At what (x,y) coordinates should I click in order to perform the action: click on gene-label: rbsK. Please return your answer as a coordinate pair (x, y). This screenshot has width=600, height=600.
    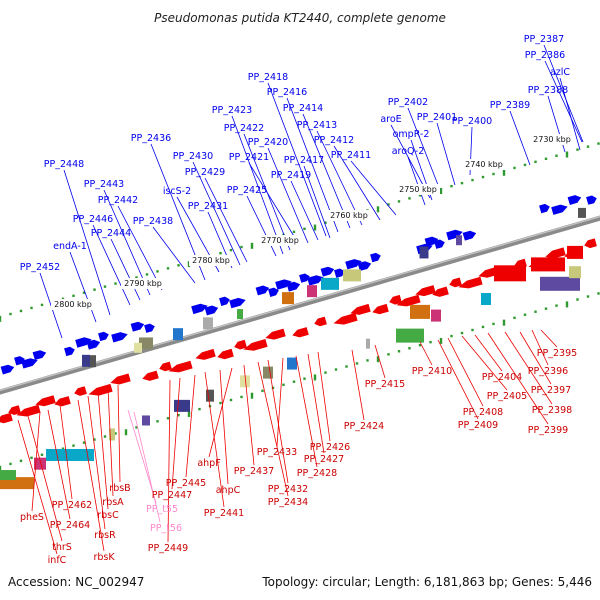
    Looking at the image, I should click on (104, 557).